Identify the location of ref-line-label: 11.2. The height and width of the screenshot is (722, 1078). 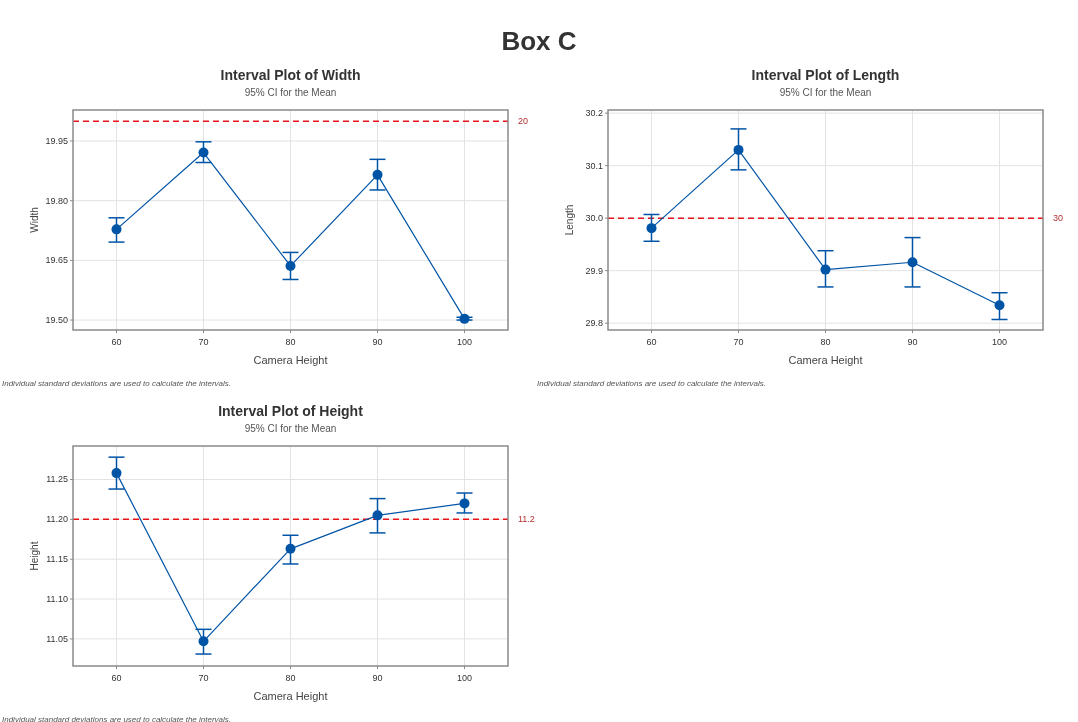
(526, 519).